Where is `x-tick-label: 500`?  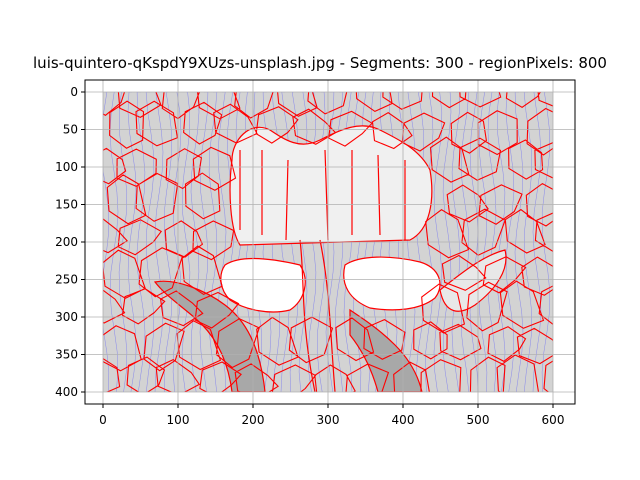
x-tick-label: 500 is located at coordinates (478, 420).